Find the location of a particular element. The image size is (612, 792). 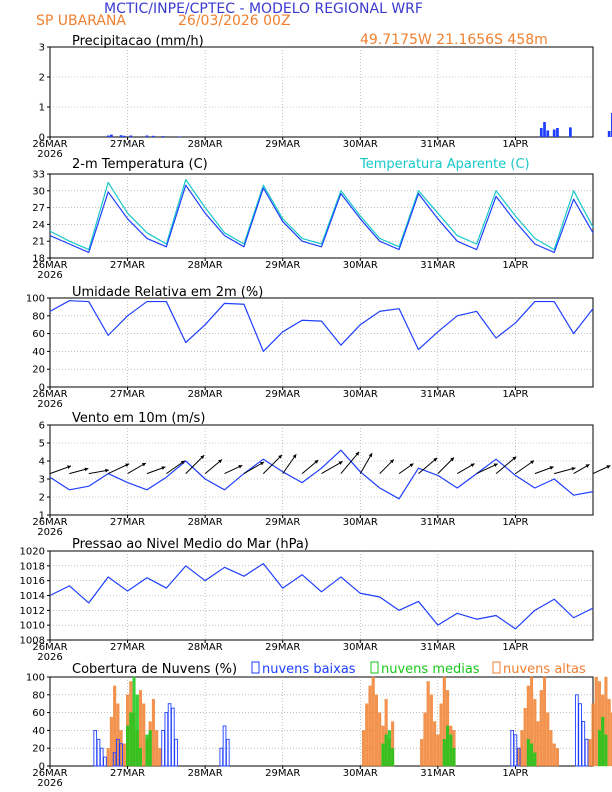

humidity-y-axis: 0 20 40 60 80 100 is located at coordinates (38, 344).